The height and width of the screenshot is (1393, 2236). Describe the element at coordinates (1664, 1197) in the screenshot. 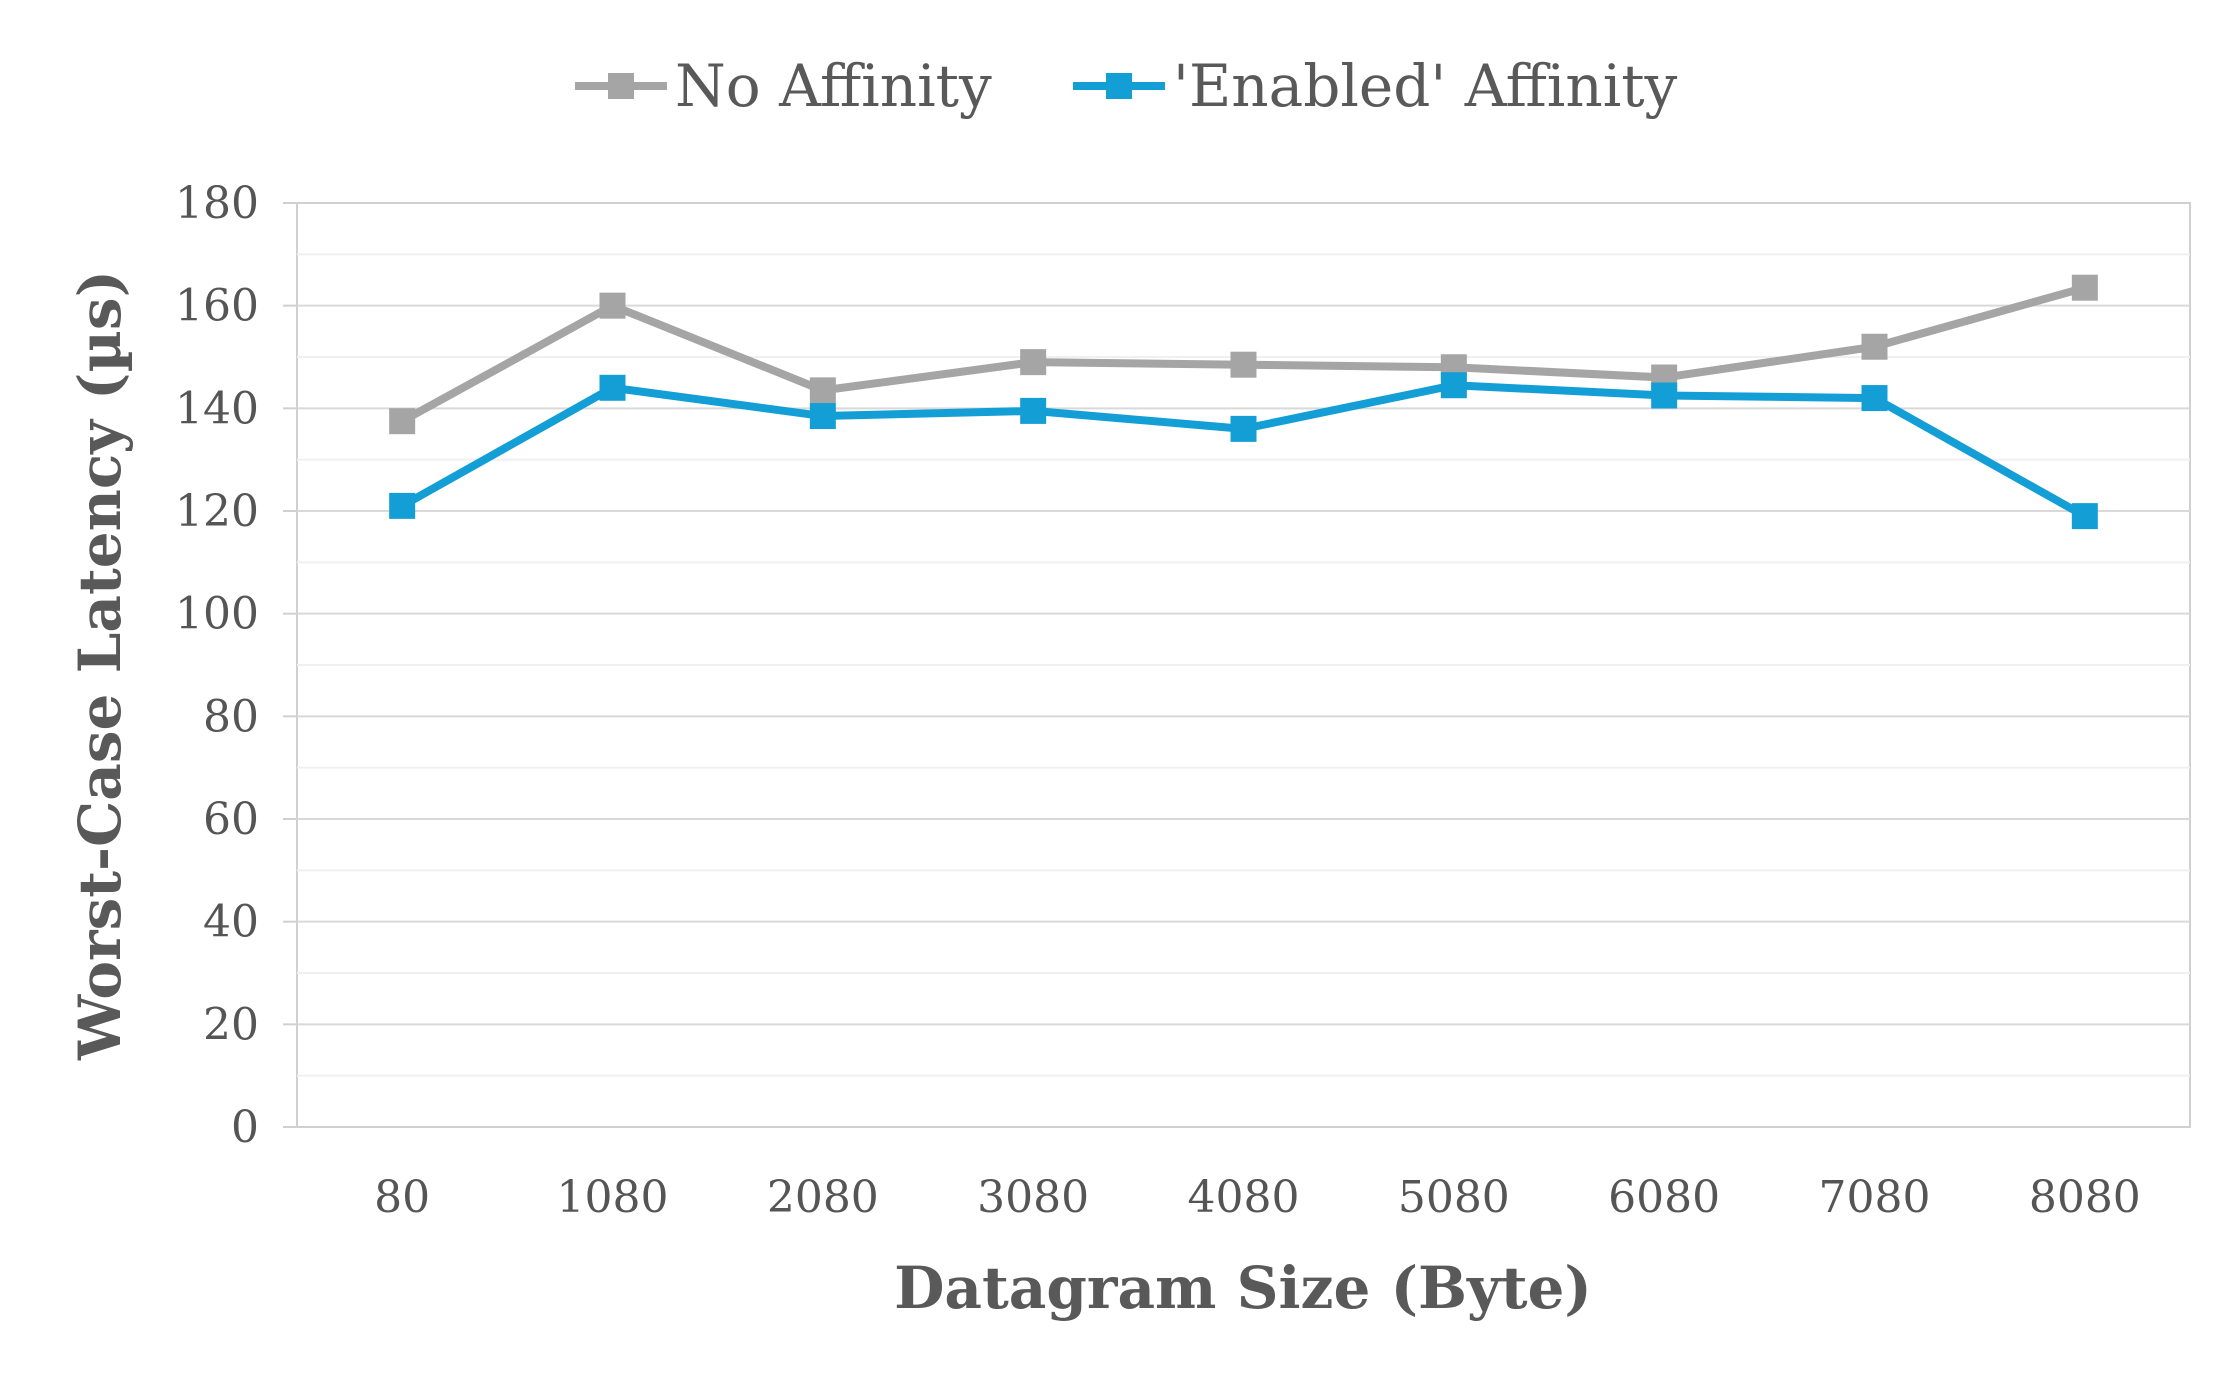

I see `x-tick-label: 6080` at that location.